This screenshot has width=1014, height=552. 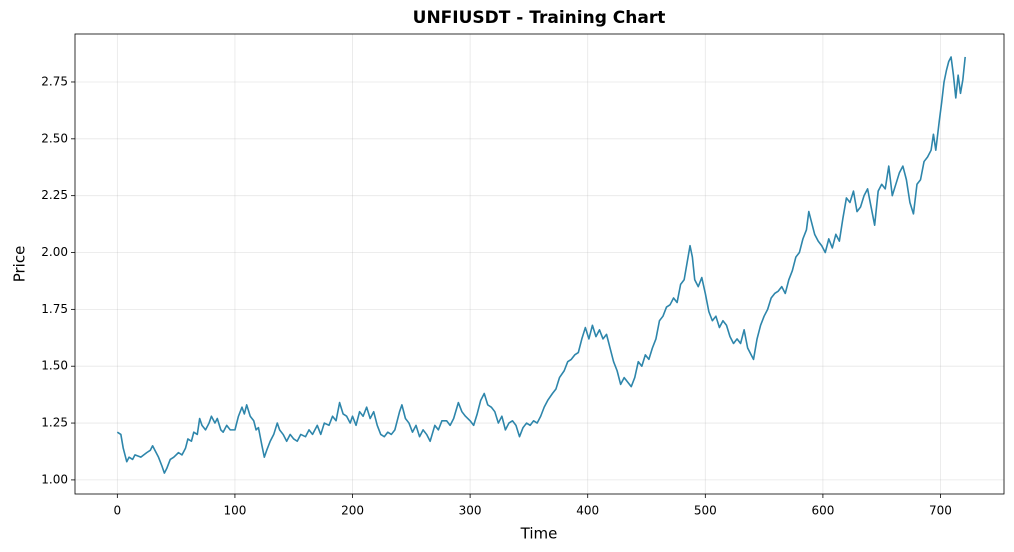 I want to click on x-axis-label: Time, so click(x=539, y=534).